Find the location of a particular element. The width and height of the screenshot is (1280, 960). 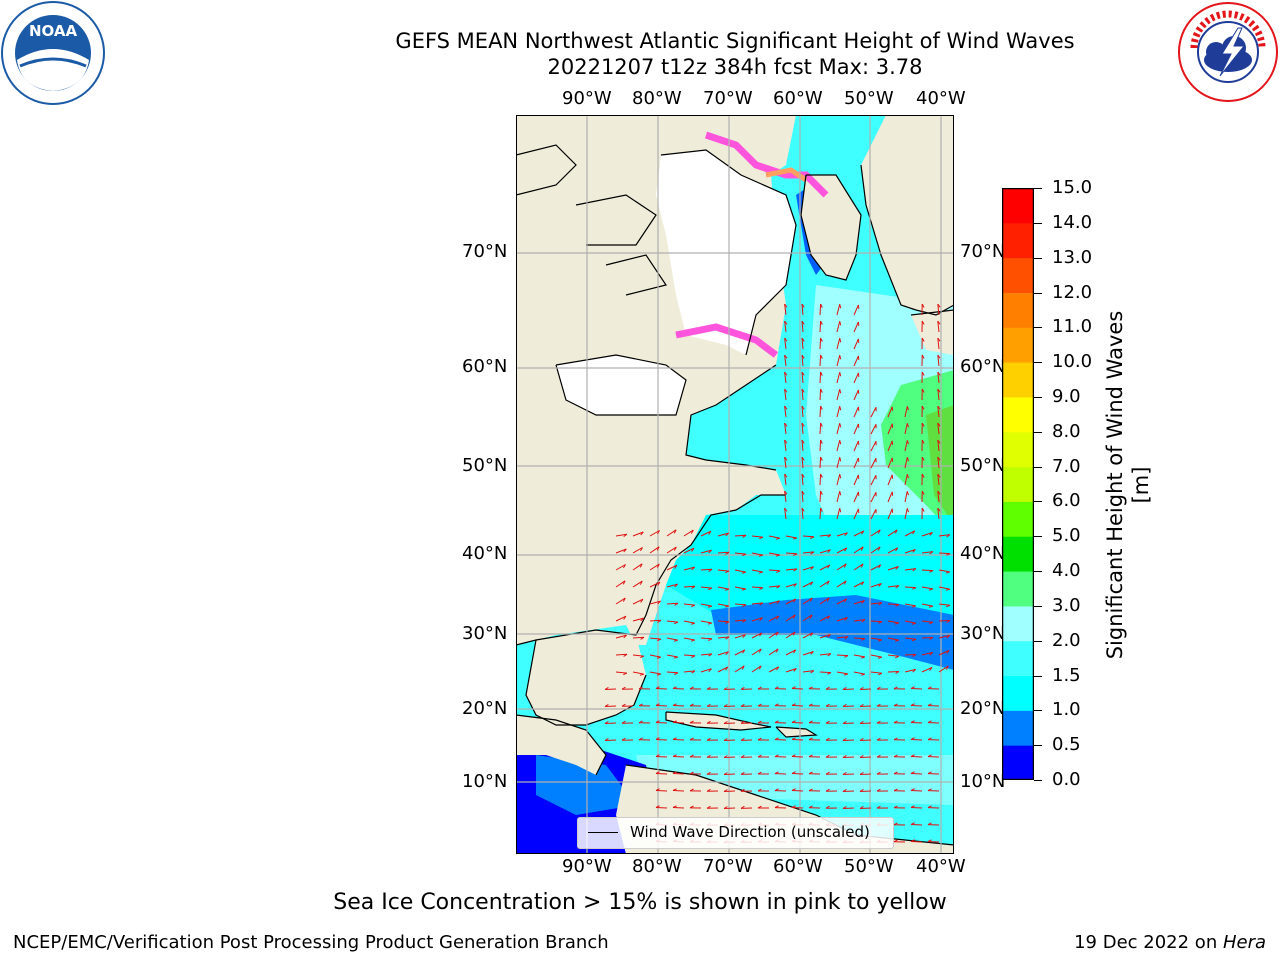

bottom-lon-tick: 50°W is located at coordinates (869, 866).